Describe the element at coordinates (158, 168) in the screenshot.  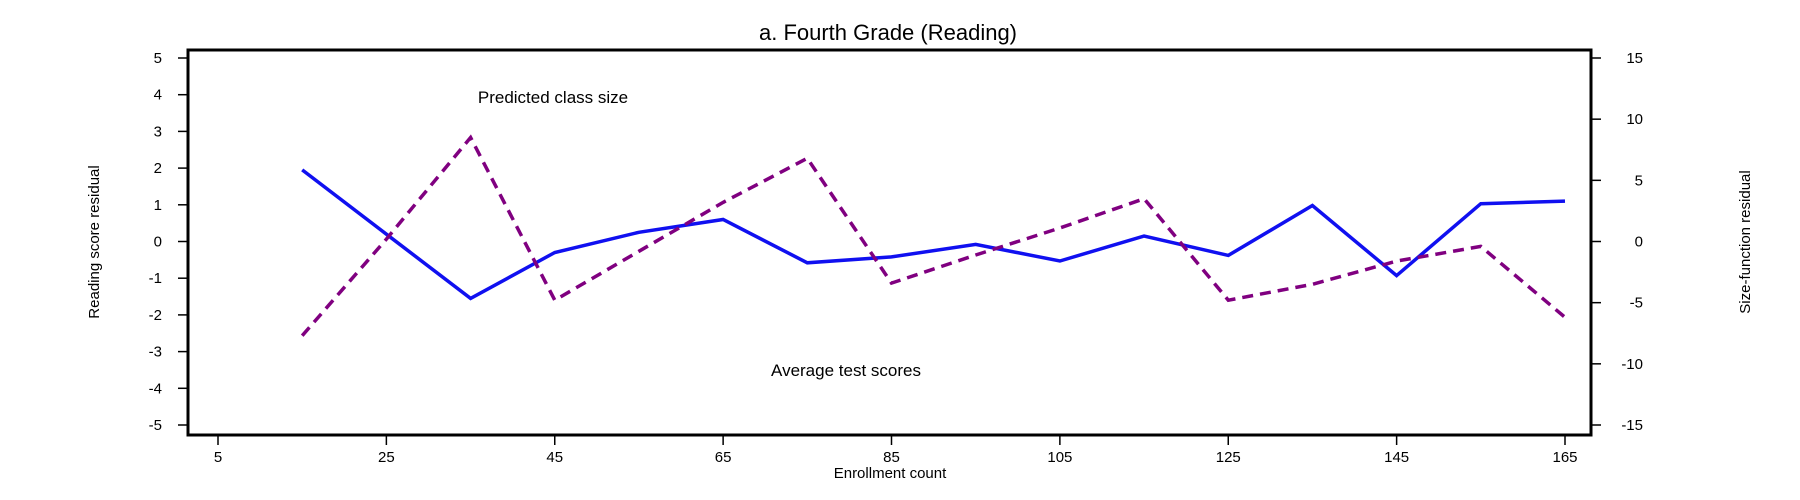
I see `left-tick-label: 2` at that location.